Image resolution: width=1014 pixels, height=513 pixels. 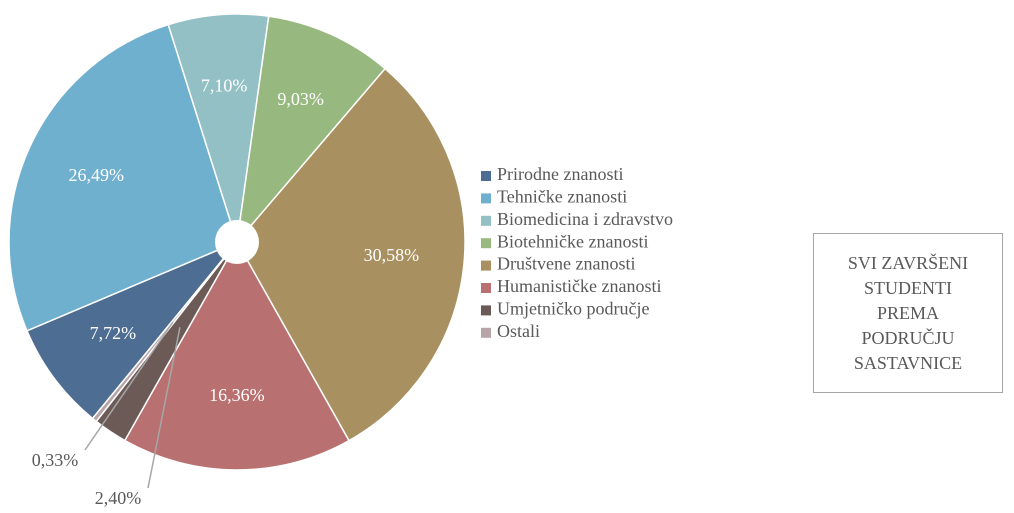 What do you see at coordinates (585, 219) in the screenshot?
I see `legend-label: Biomedicina i zdravstvo` at bounding box center [585, 219].